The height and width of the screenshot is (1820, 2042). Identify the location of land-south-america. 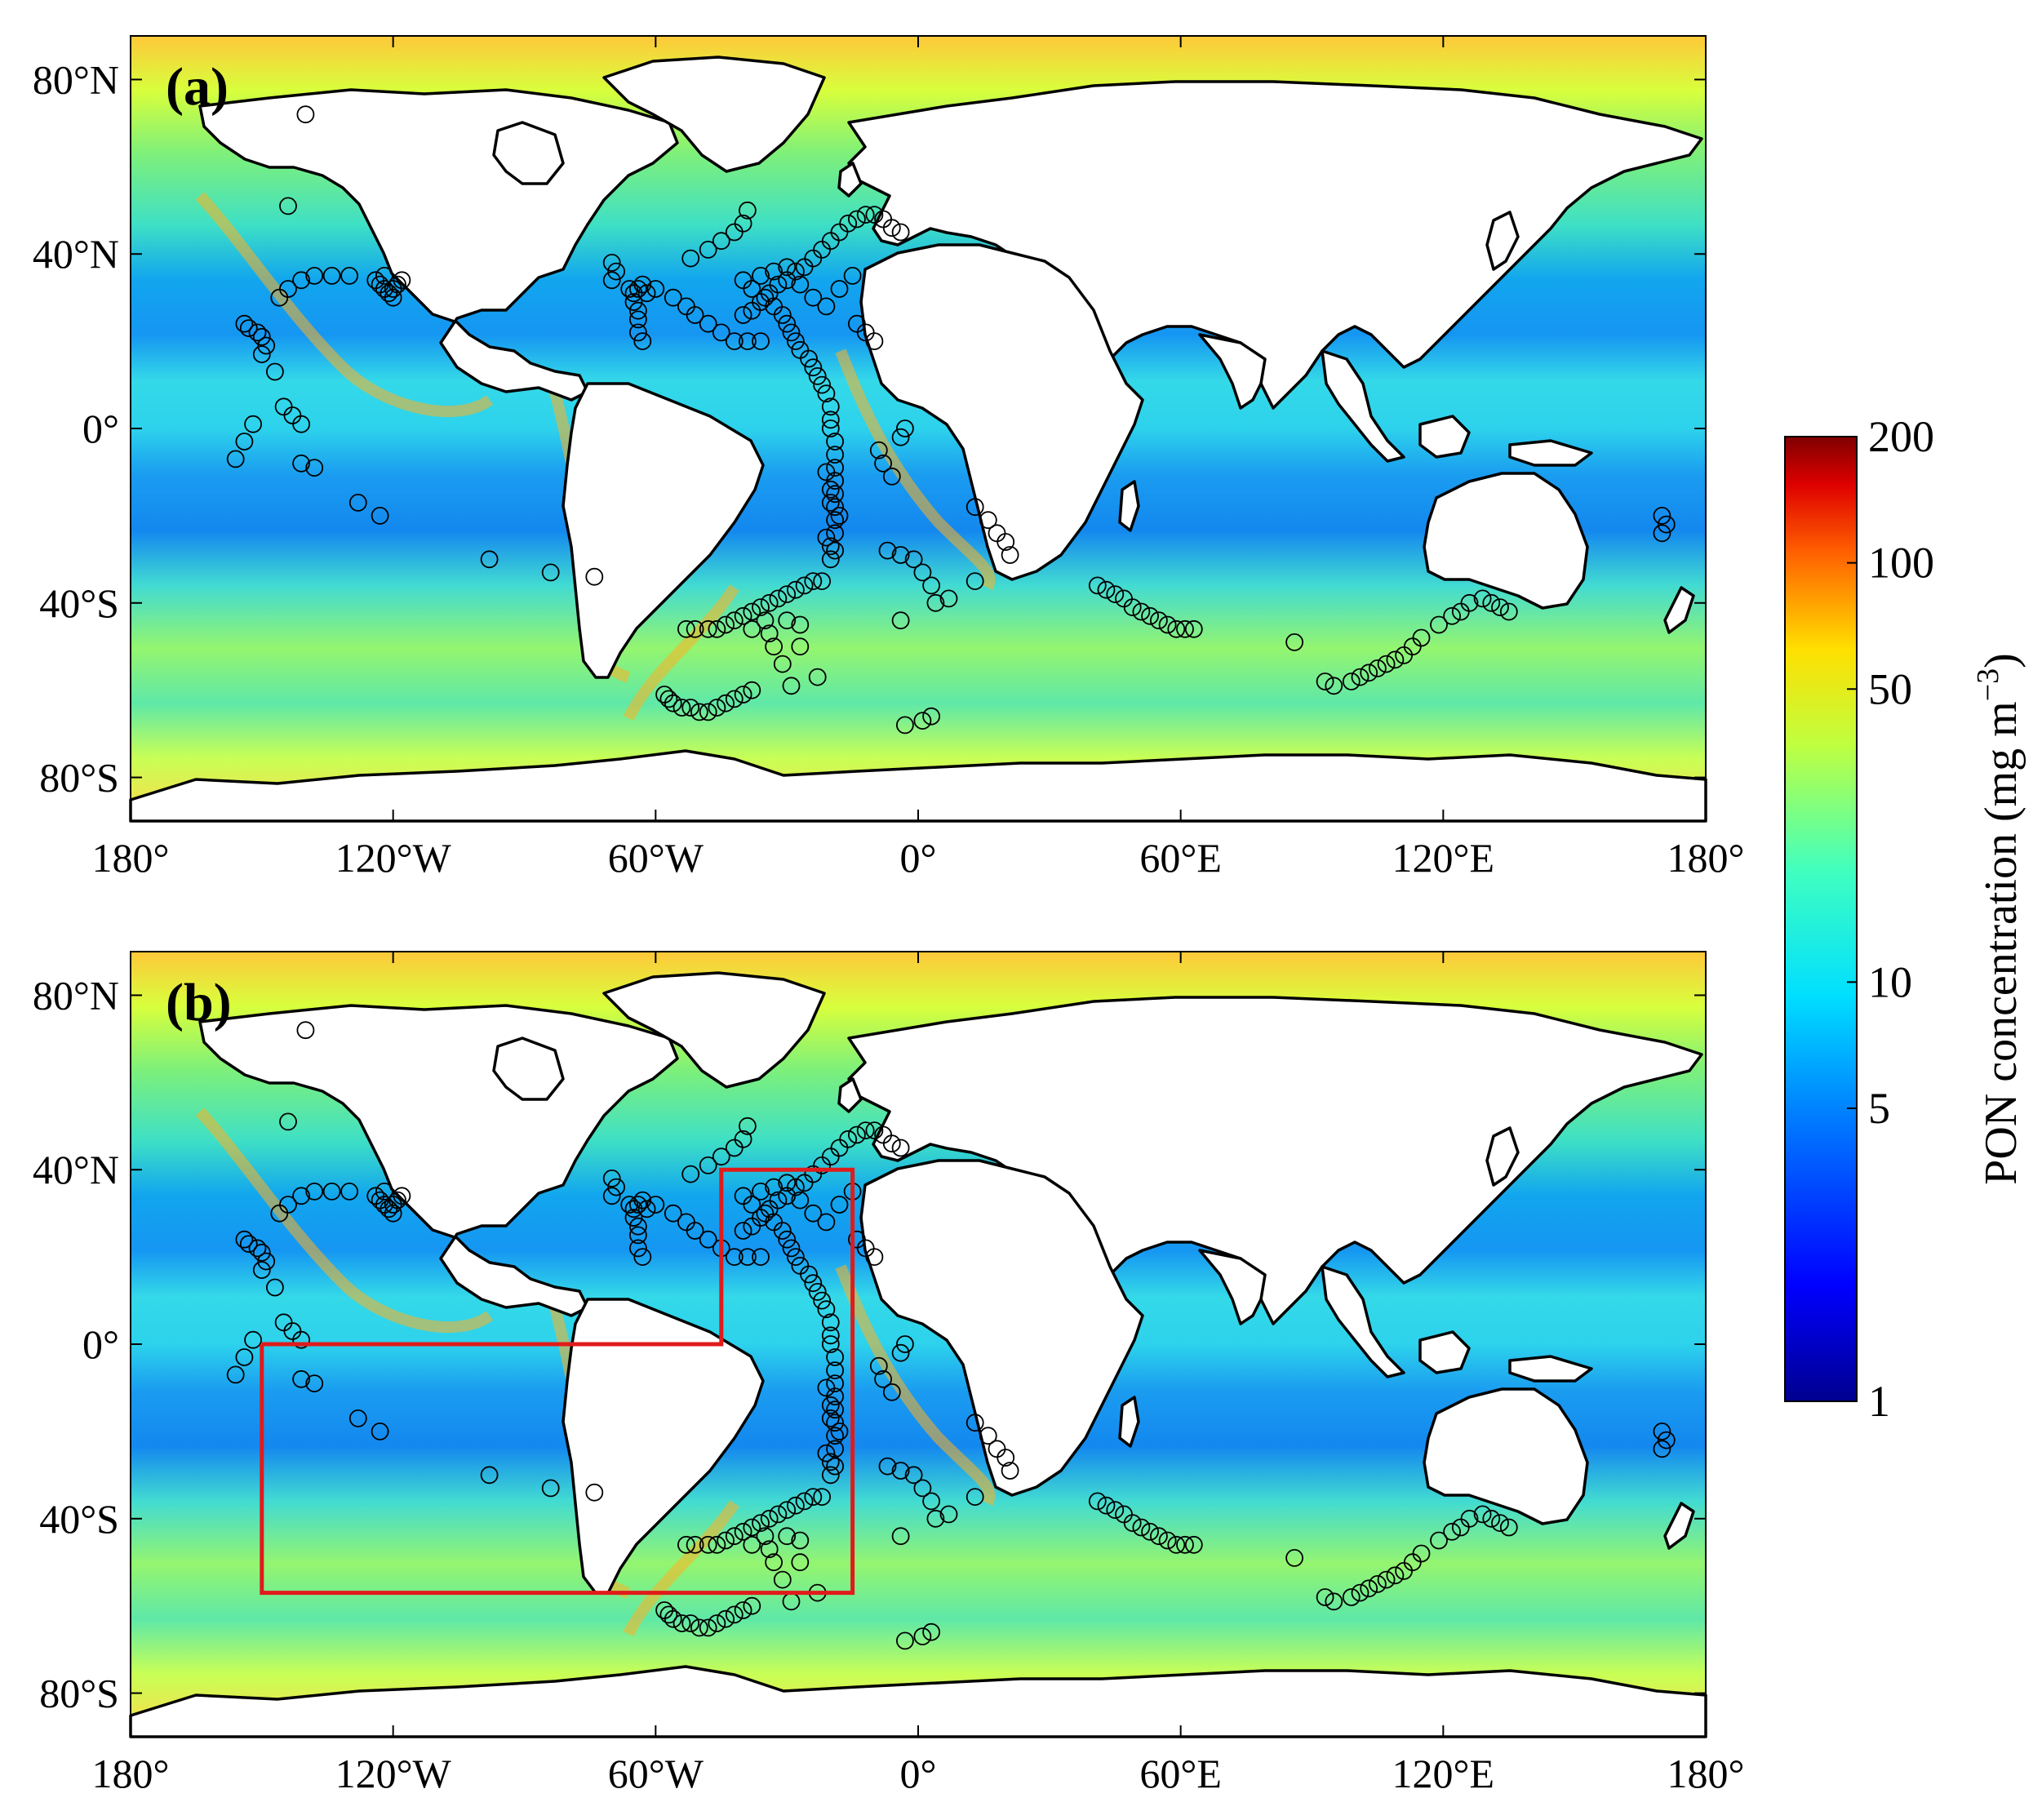
(663, 1447).